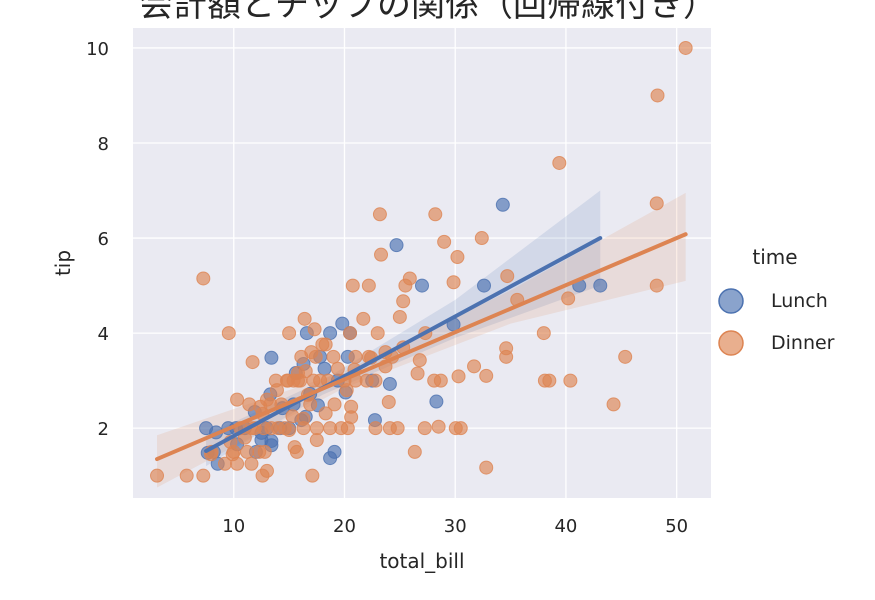 The height and width of the screenshot is (600, 875). Describe the element at coordinates (799, 301) in the screenshot. I see `legend-label-lunch: Lunch` at that location.